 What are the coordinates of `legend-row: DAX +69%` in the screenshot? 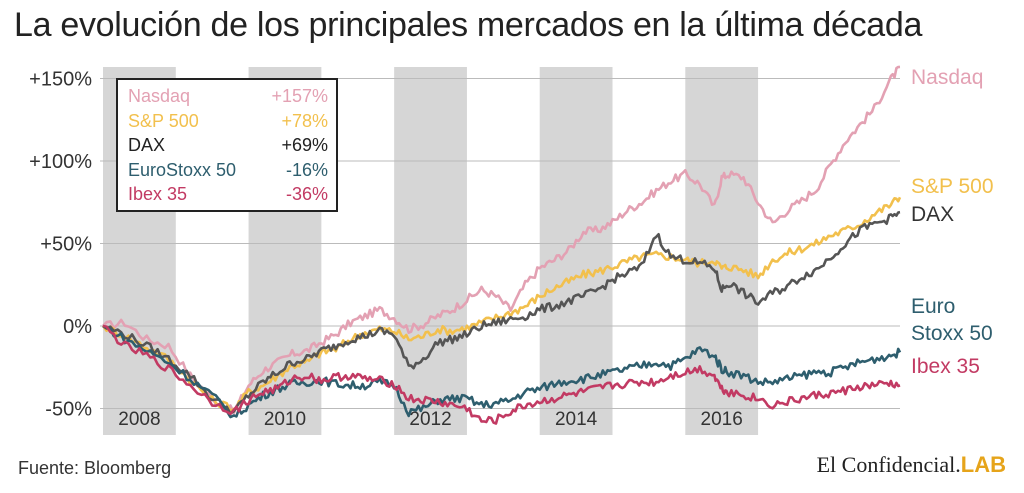 It's located at (228, 147).